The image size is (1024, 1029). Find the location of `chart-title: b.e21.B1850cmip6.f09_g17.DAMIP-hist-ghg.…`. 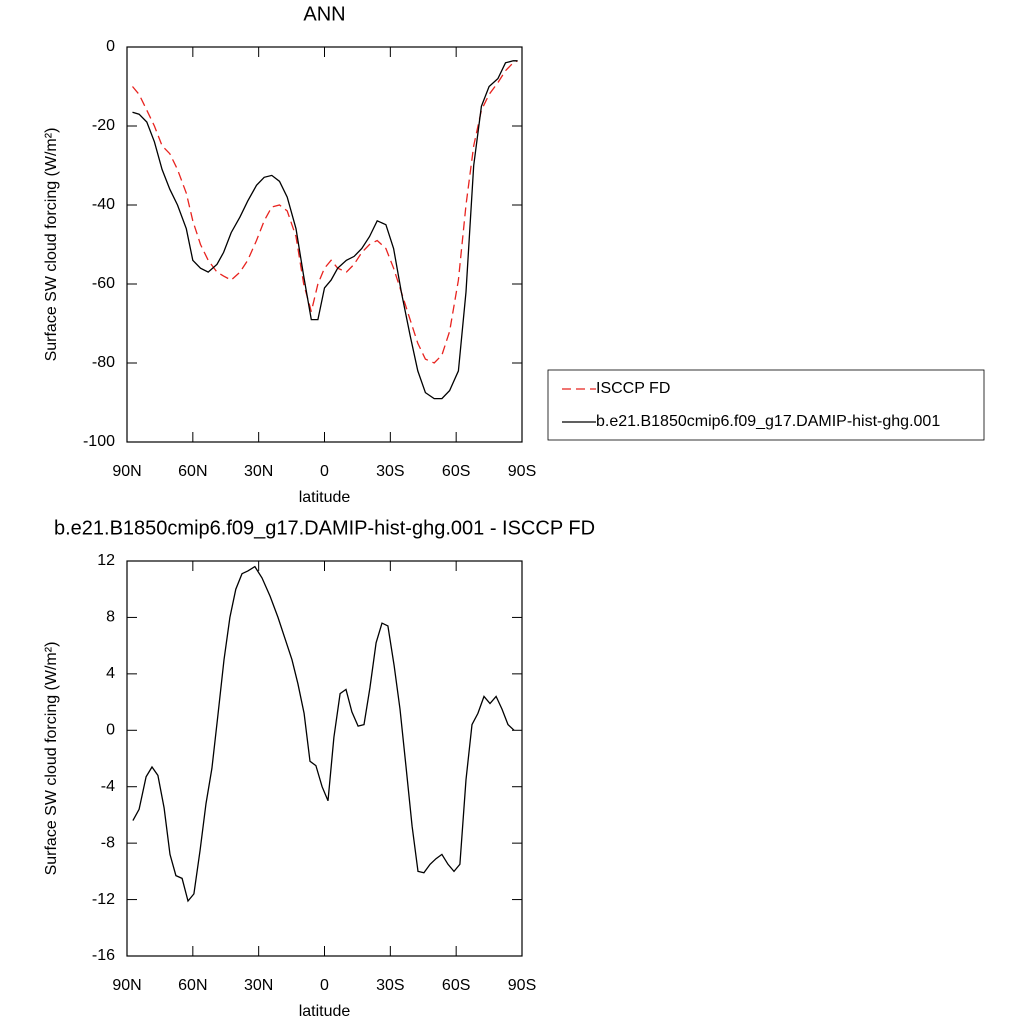

chart-title: b.e21.B1850cmip6.f09_g17.DAMIP-hist-ghg.… is located at coordinates (324, 528).